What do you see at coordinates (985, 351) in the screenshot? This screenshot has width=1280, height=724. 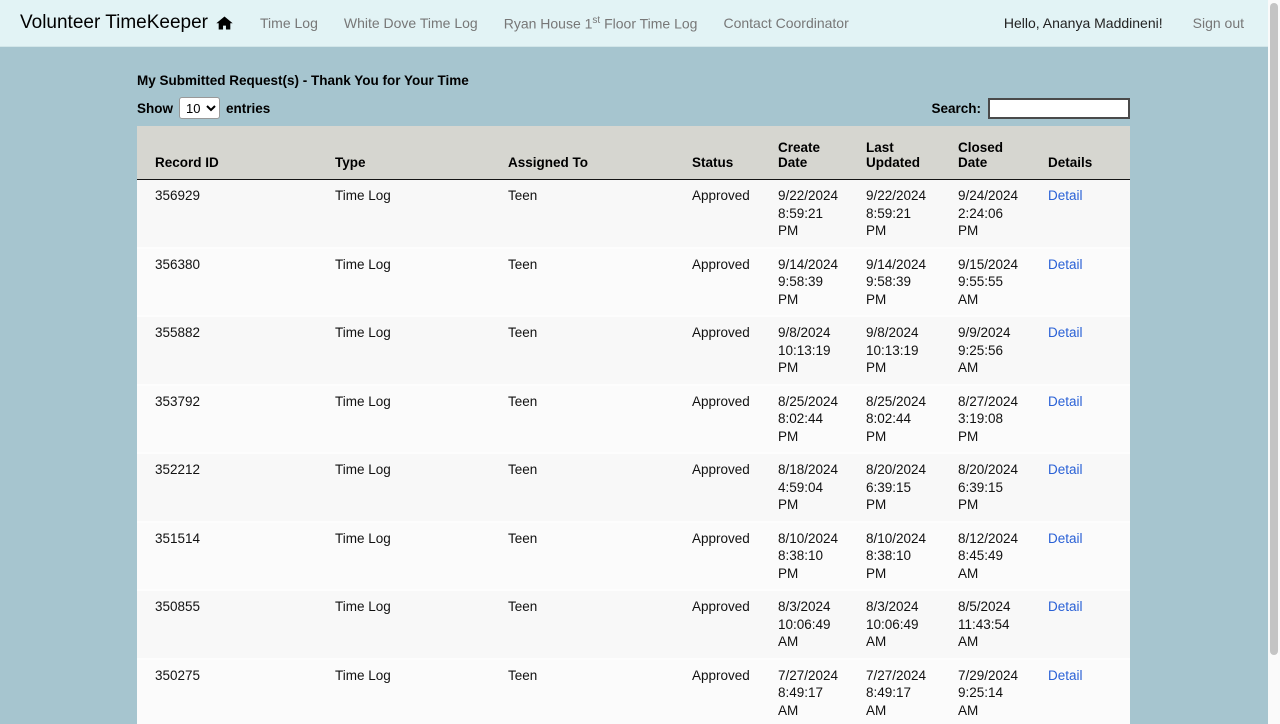 I see `cell-closed-date: 9/9/2024 9:25:56 AM` at bounding box center [985, 351].